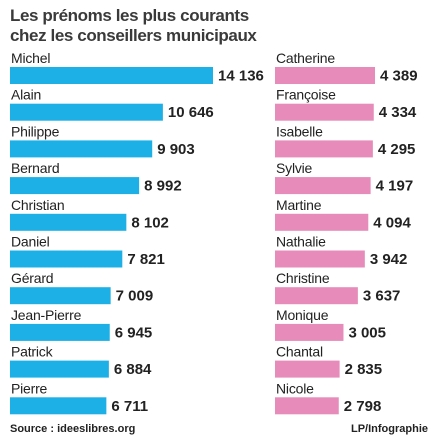  What do you see at coordinates (295, 388) in the screenshot?
I see `category-label: Nicole` at bounding box center [295, 388].